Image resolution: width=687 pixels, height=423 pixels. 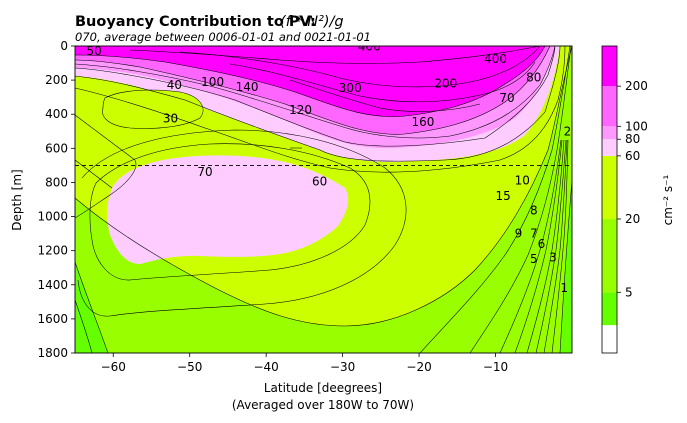 I want to click on contour-label: 1, so click(x=565, y=288).